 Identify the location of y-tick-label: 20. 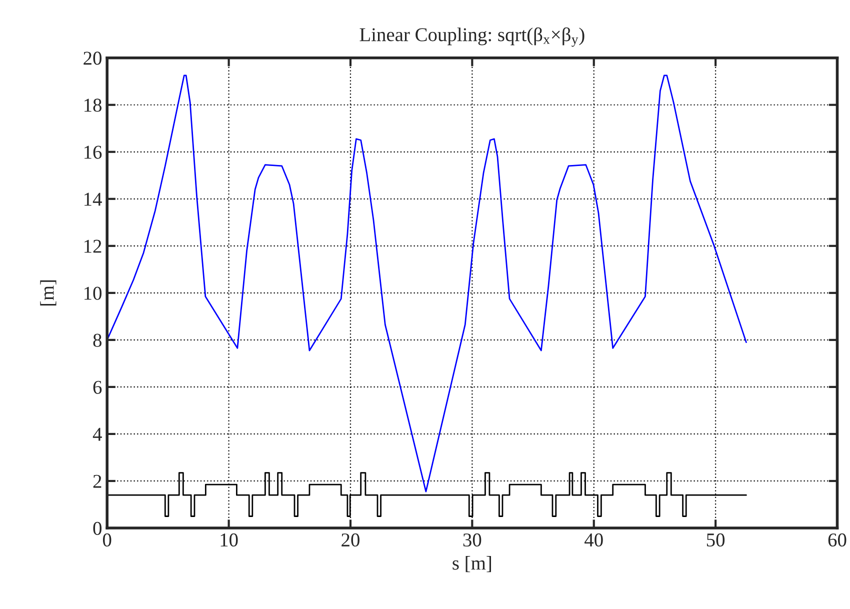
(93, 58).